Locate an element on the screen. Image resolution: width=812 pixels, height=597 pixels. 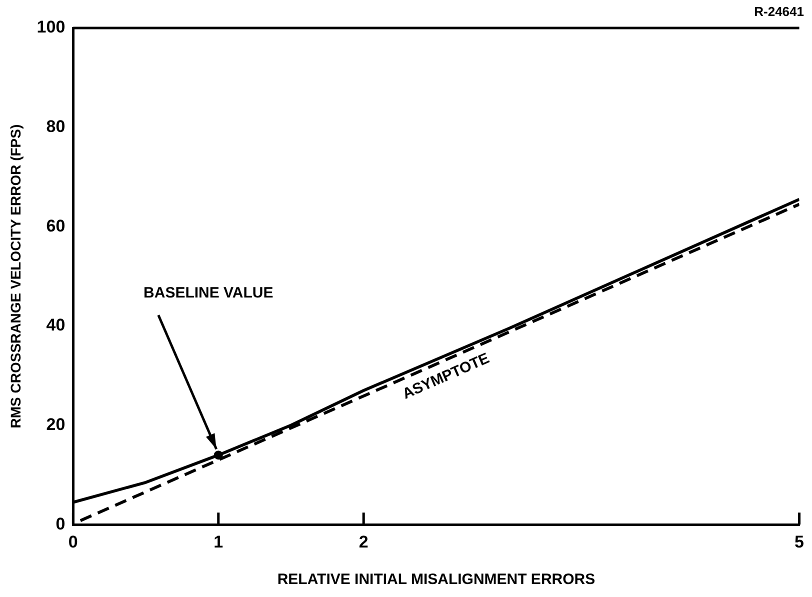
y-axis-title: RMS CROSSRANGE VELOCITY ERROR (FPS) is located at coordinates (15, 276).